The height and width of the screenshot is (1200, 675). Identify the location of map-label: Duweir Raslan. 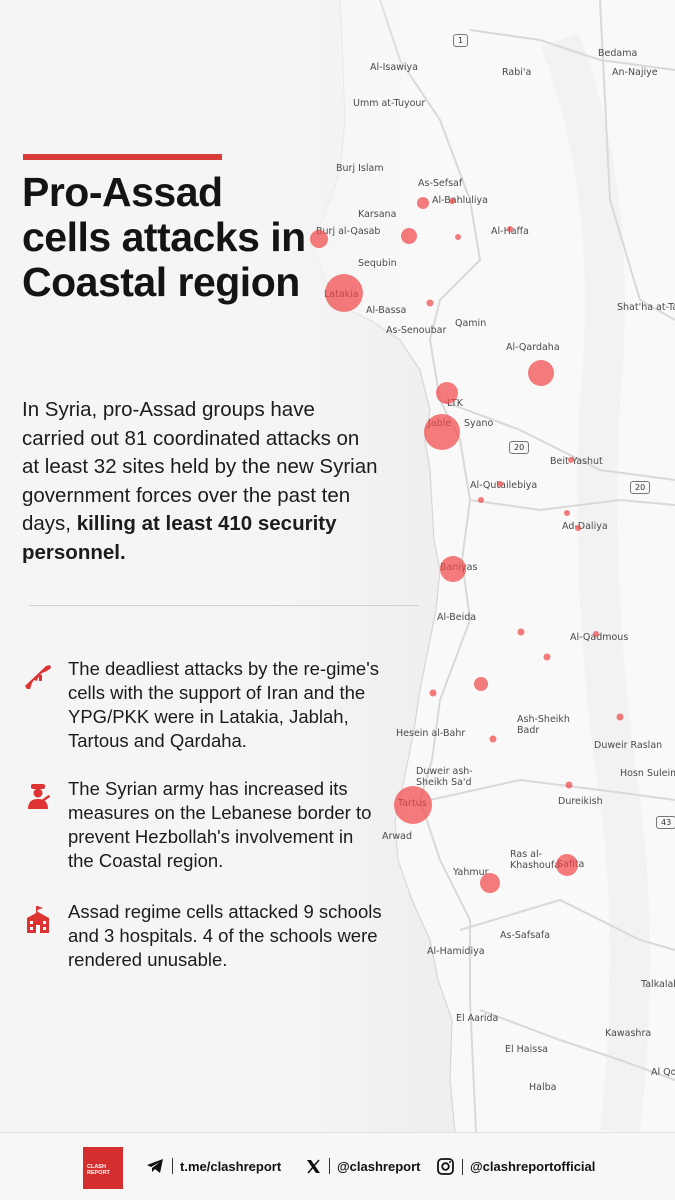
(628, 745).